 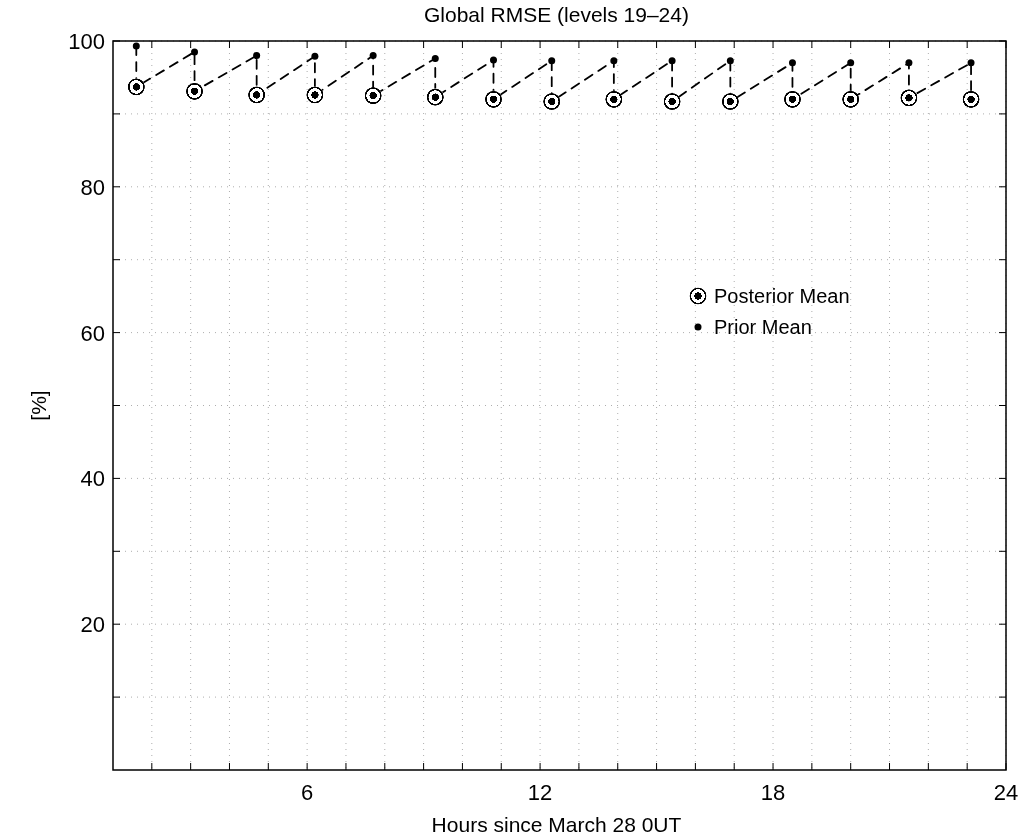 I want to click on x-tick-label: 12, so click(x=540, y=792).